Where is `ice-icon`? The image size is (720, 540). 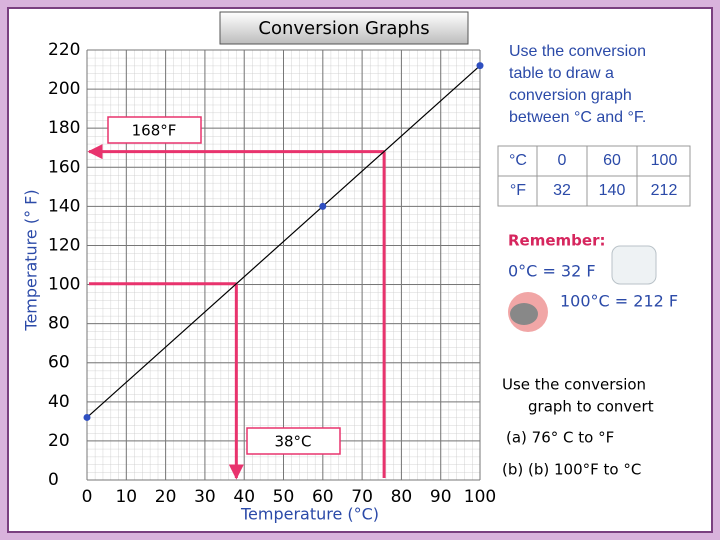
ice-icon is located at coordinates (634, 265).